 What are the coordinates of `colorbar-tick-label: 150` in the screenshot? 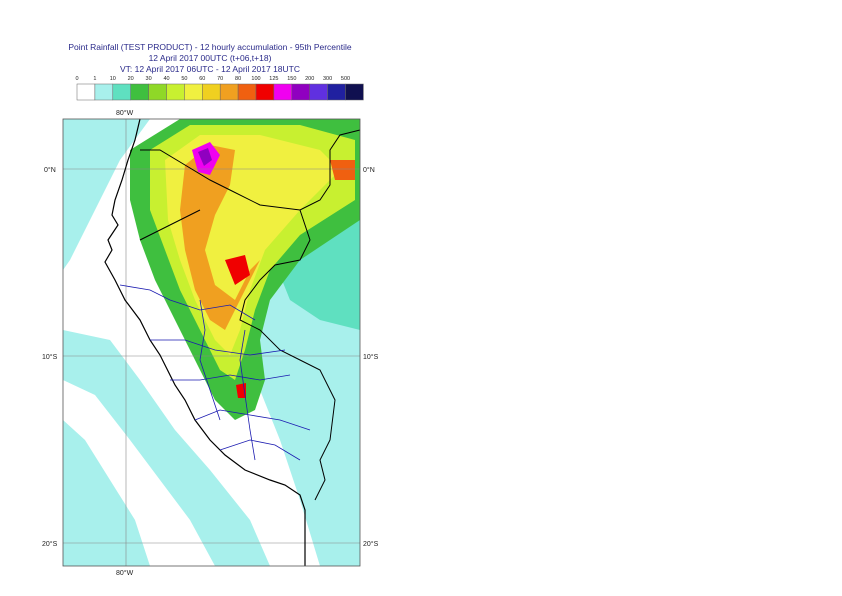 It's located at (291, 79).